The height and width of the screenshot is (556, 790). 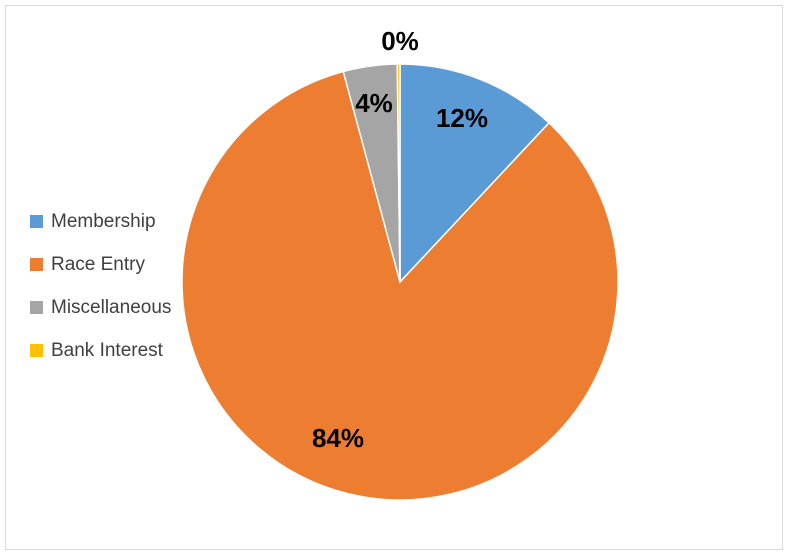 What do you see at coordinates (36, 350) in the screenshot?
I see `legend-swatch-bank-interest` at bounding box center [36, 350].